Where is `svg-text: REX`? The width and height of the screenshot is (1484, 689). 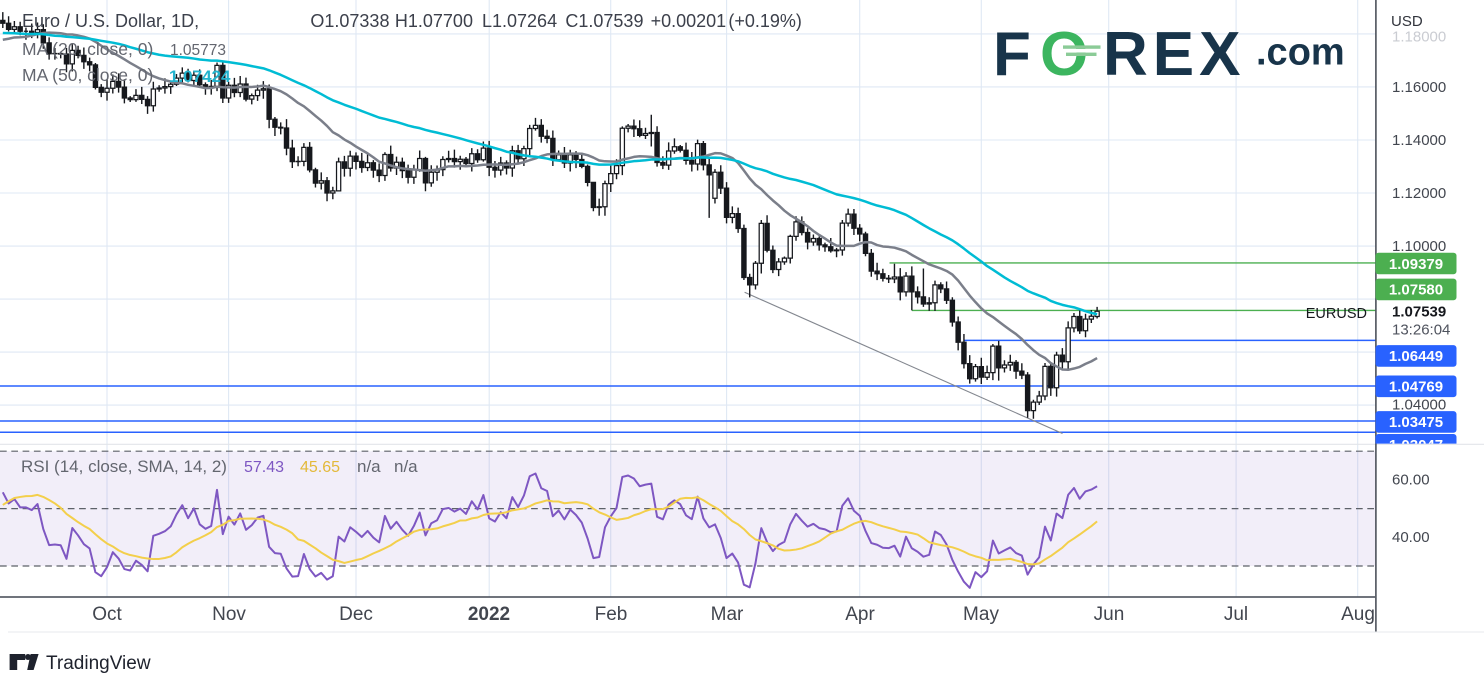 svg-text: REX is located at coordinates (1174, 54).